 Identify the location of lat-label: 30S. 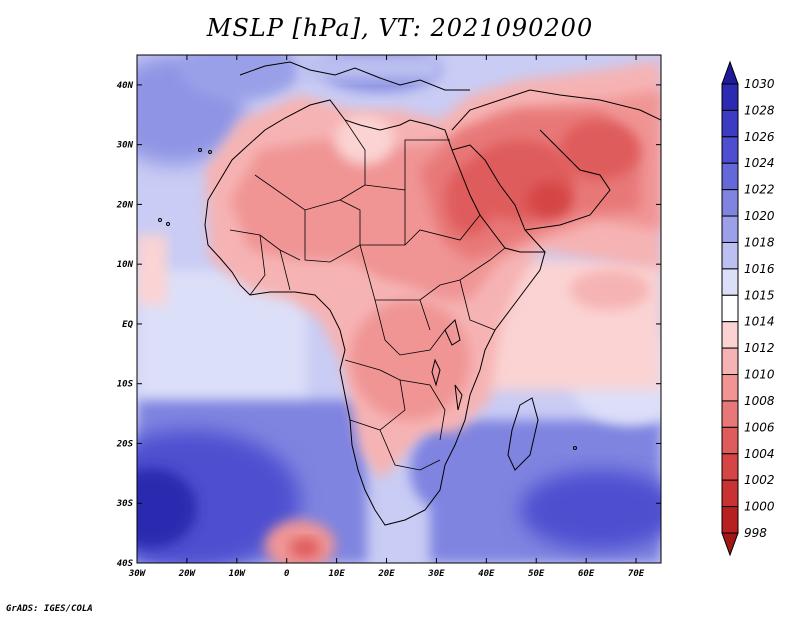
(125, 504).